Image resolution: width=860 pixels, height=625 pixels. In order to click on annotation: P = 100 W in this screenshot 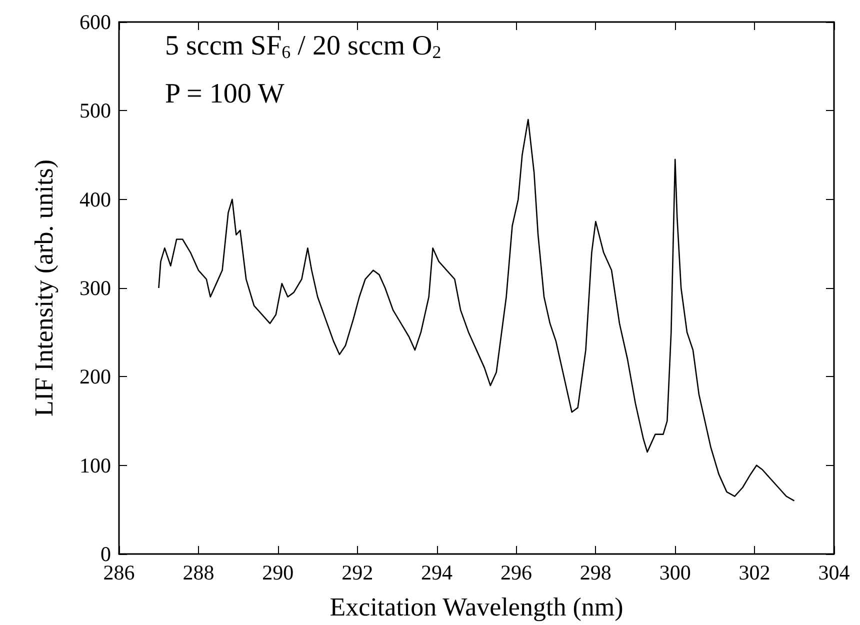, I will do `click(225, 94)`.